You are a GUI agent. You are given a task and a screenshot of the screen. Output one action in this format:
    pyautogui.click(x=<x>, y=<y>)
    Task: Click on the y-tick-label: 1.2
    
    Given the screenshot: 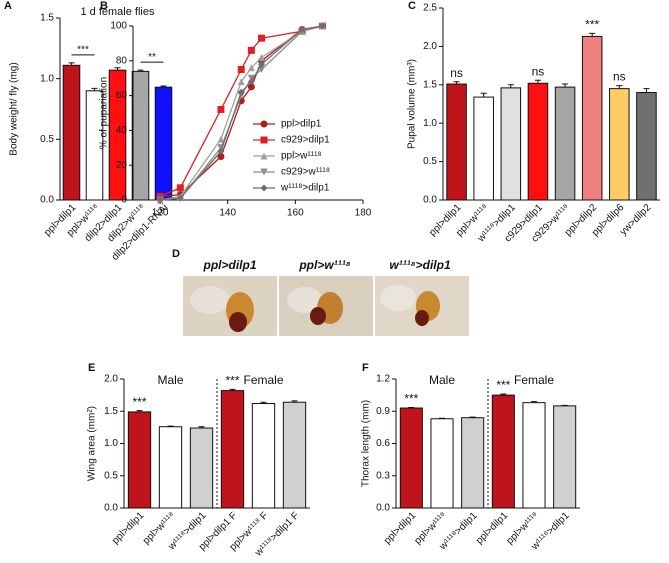 What is the action you would take?
    pyautogui.click(x=383, y=379)
    